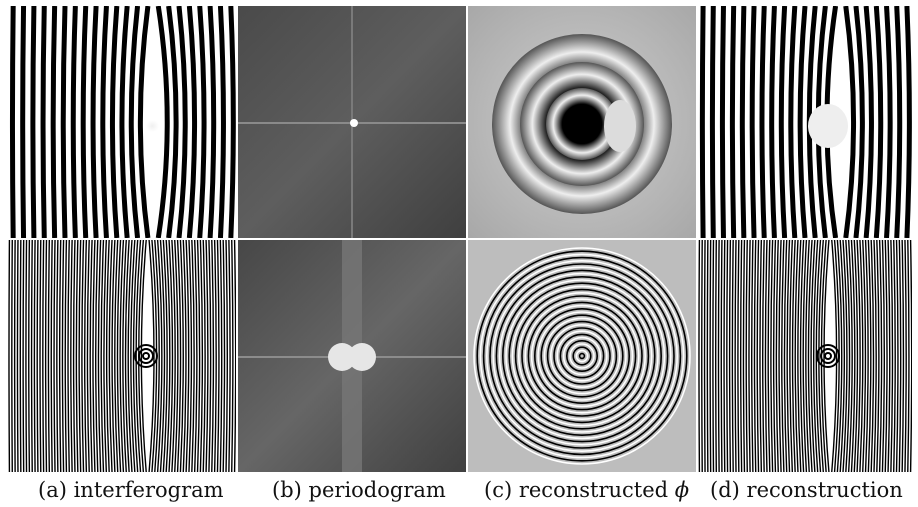 This screenshot has height=507, width=918. I want to click on panel-c-top-reconstructed-phase, so click(582, 122).